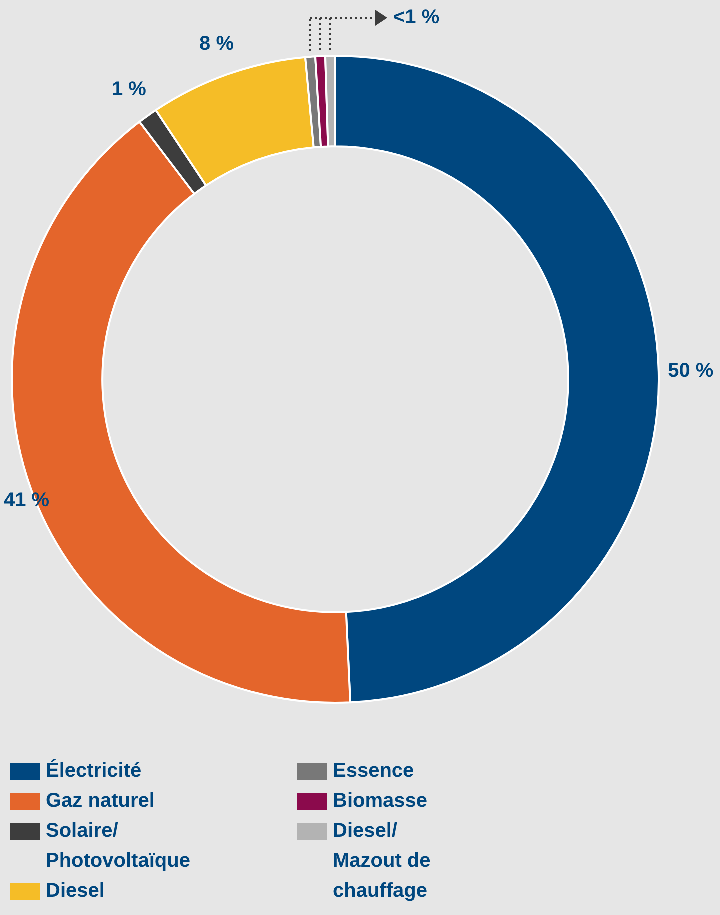  Describe the element at coordinates (94, 771) in the screenshot. I see `legend-label: Électricité` at that location.